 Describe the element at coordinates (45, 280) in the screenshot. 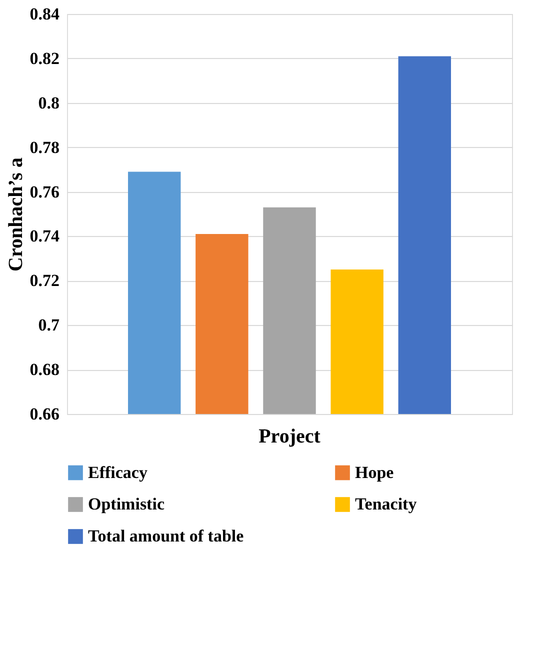

I see `y-tick-label: 0.72` at that location.